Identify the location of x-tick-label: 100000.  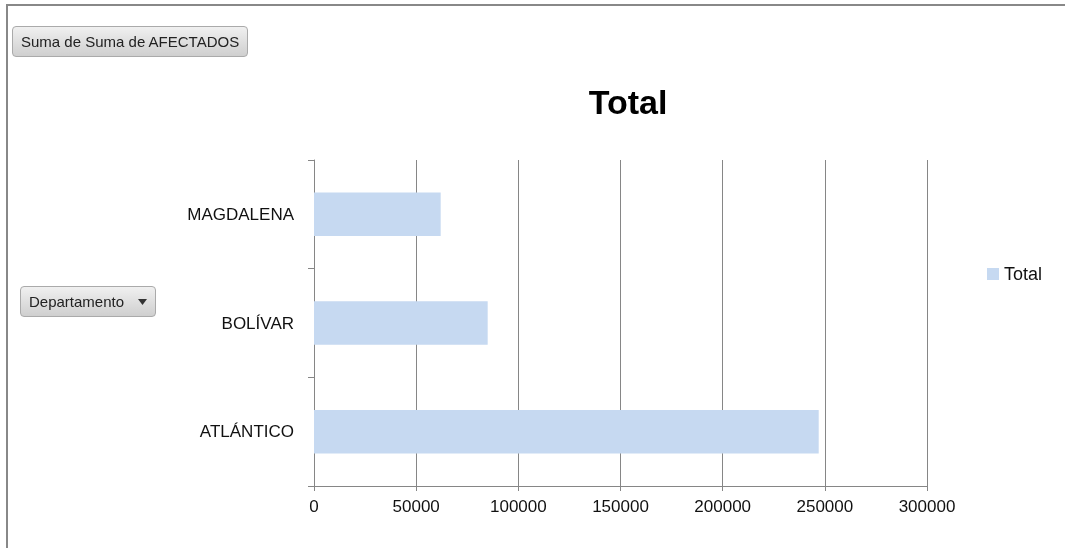
(518, 506).